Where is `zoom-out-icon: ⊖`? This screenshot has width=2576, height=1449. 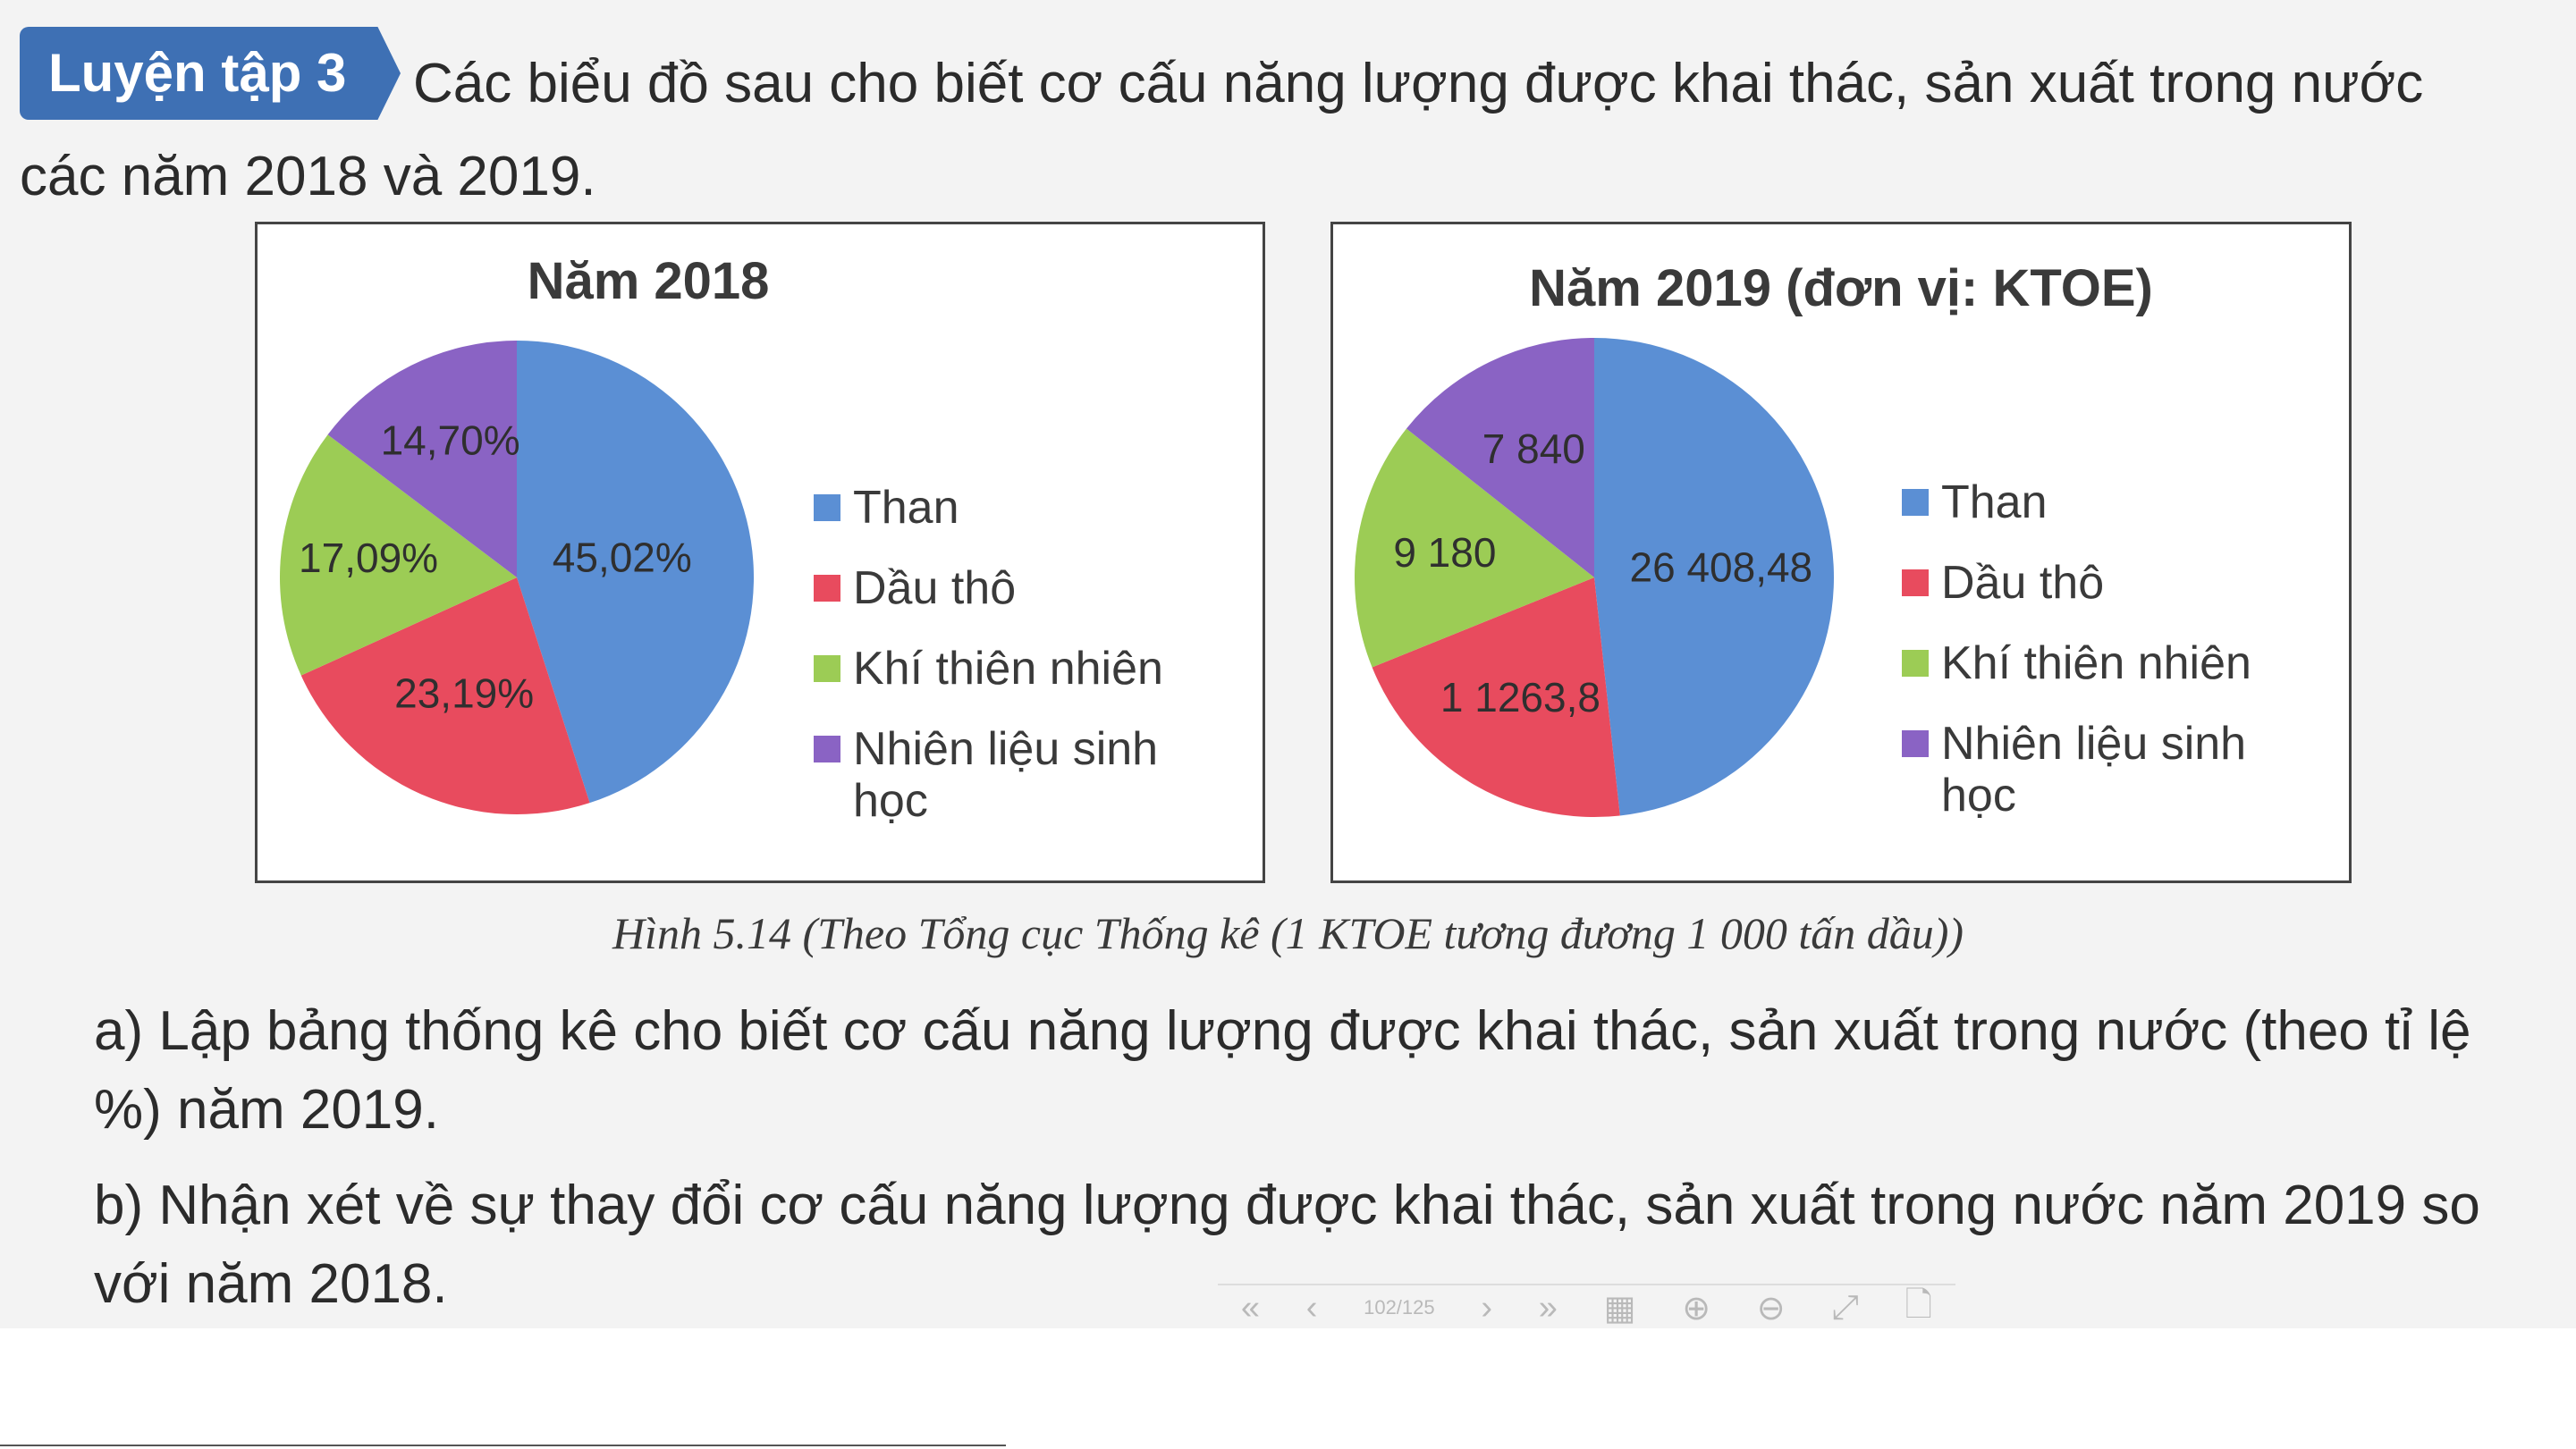
zoom-out-icon: ⊖ is located at coordinates (1771, 1308).